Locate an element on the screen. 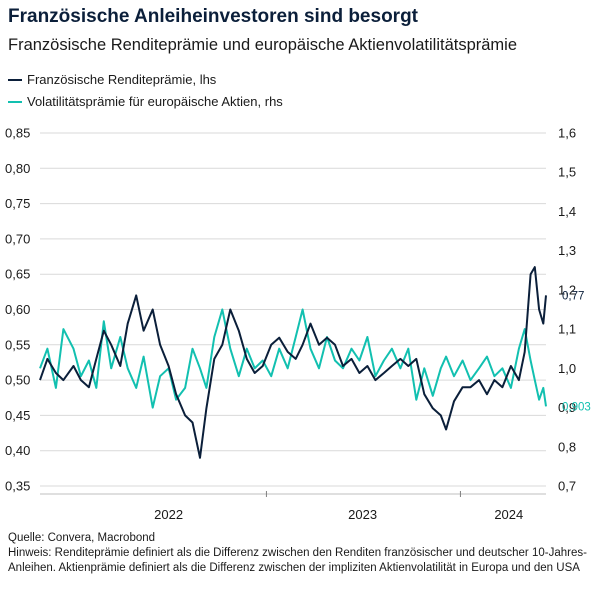 The height and width of the screenshot is (604, 604). y-right-tick-label: 1,3 is located at coordinates (567, 250).